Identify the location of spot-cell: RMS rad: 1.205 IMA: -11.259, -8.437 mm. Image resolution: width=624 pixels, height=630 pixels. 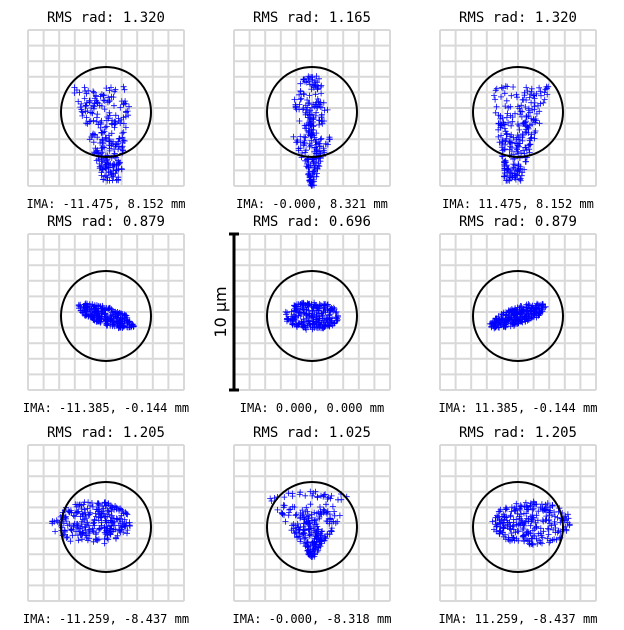
(106, 525).